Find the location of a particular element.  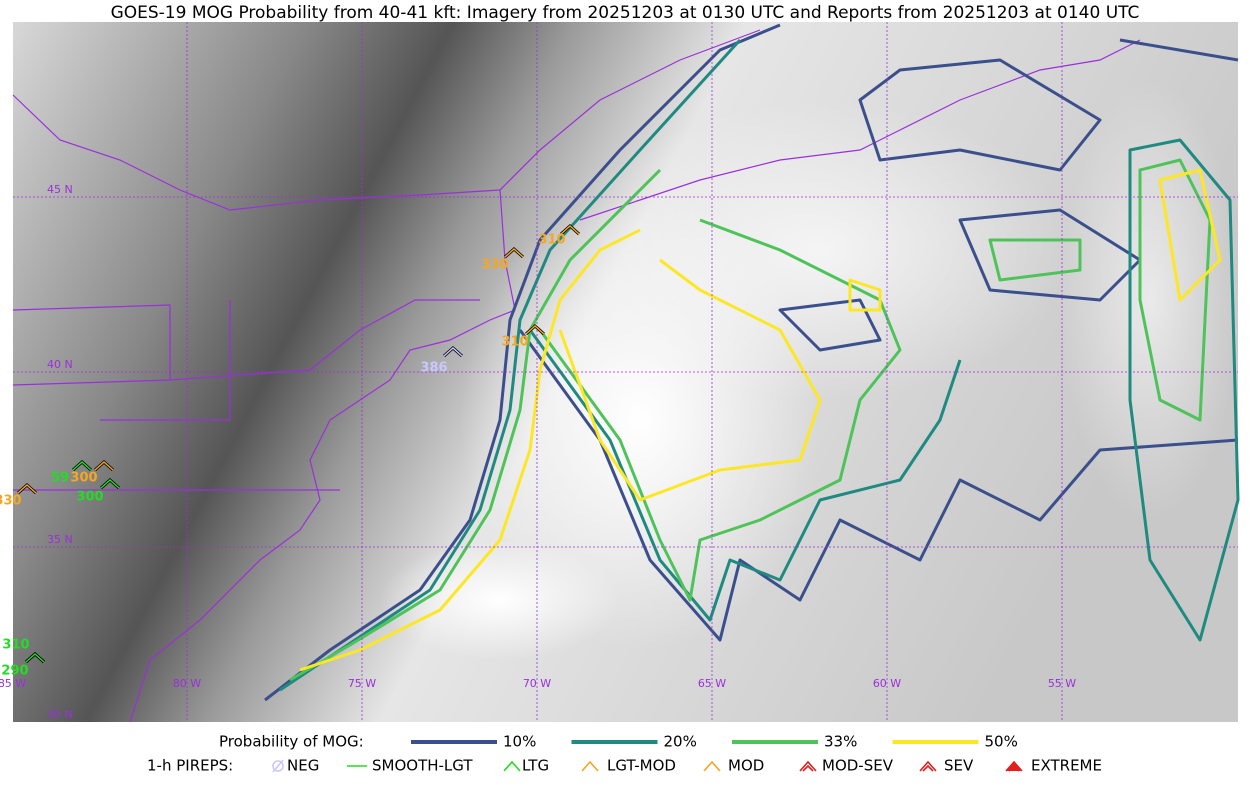

pirep-label: MOD is located at coordinates (746, 766).